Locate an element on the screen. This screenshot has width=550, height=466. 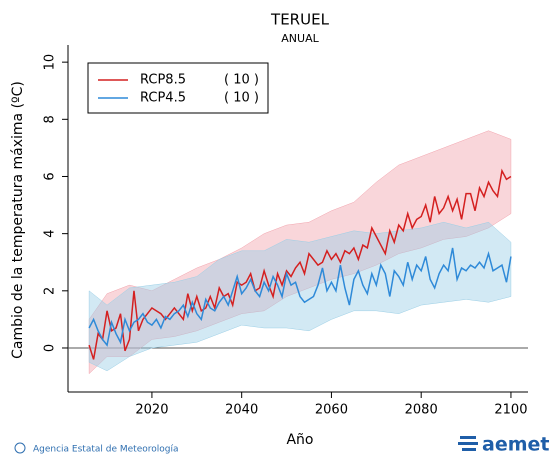
legend-label: RCP4.5 is located at coordinates (163, 98).